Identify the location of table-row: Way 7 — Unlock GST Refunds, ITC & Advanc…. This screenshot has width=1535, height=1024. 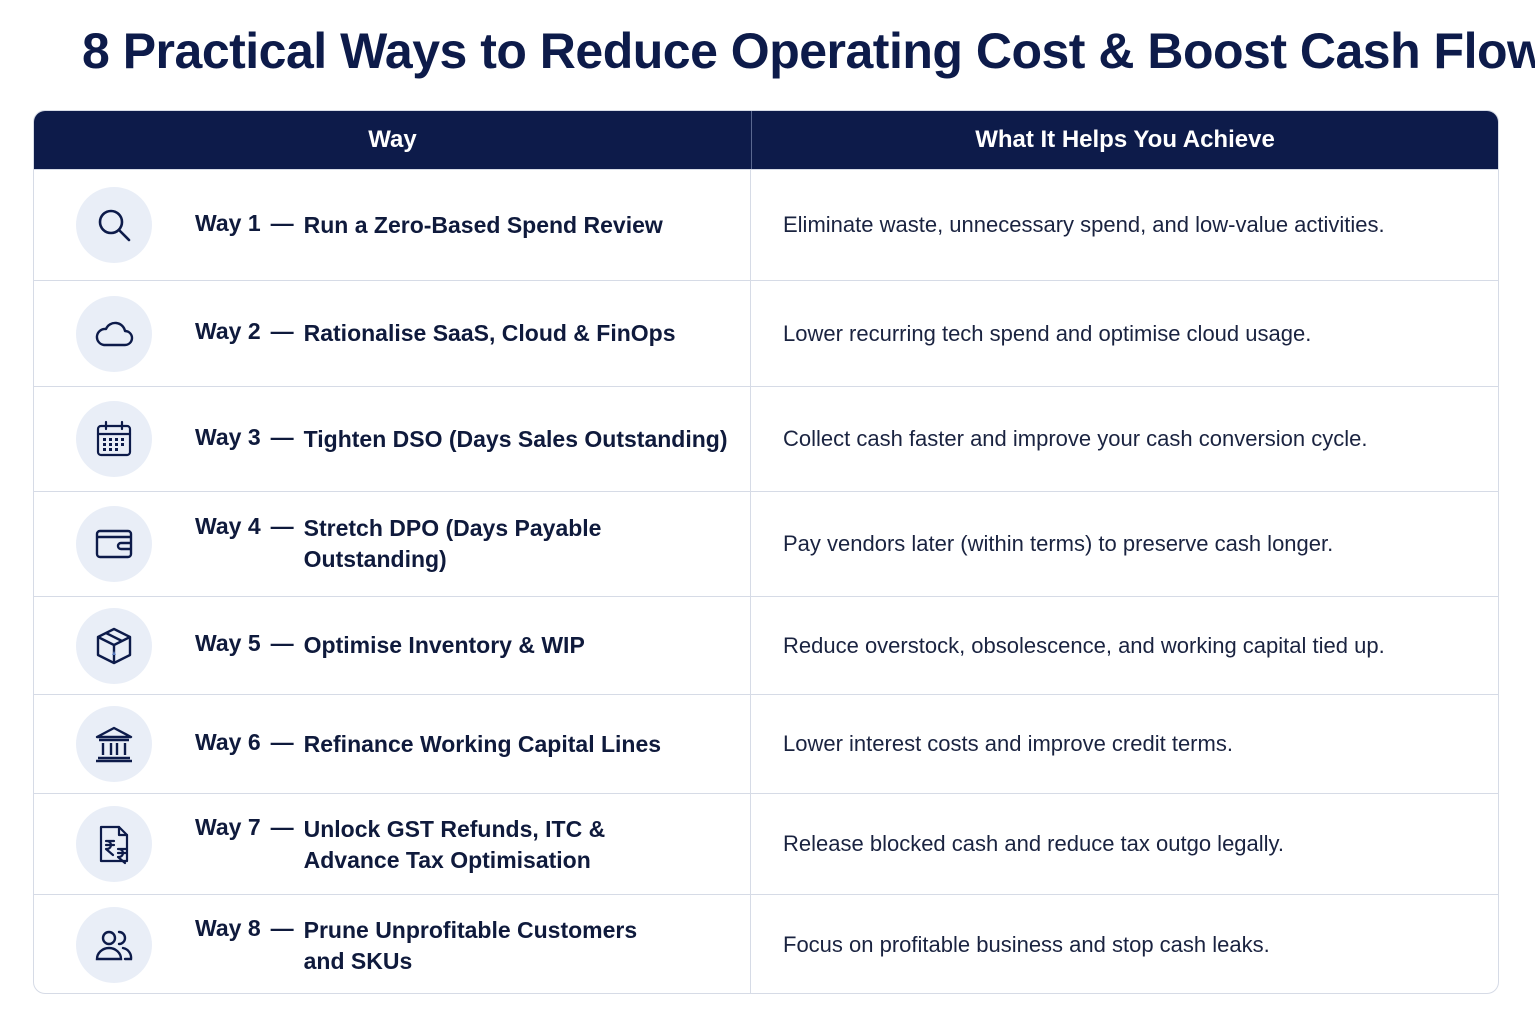
(766, 843).